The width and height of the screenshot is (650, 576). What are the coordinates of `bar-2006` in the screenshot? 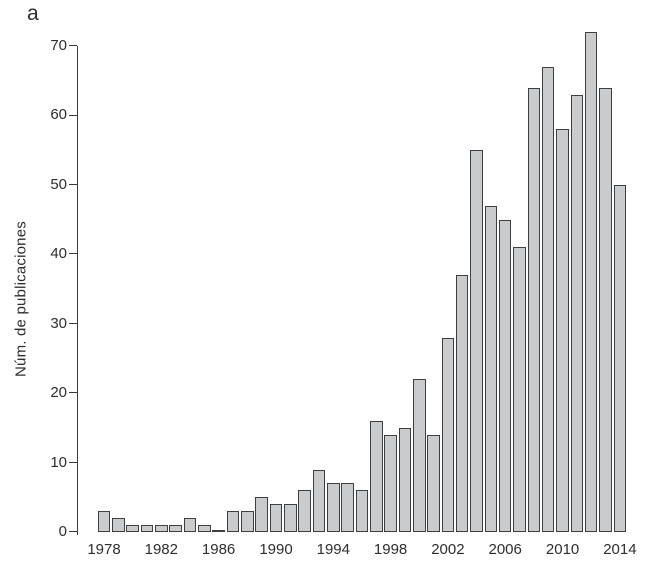 It's located at (505, 376).